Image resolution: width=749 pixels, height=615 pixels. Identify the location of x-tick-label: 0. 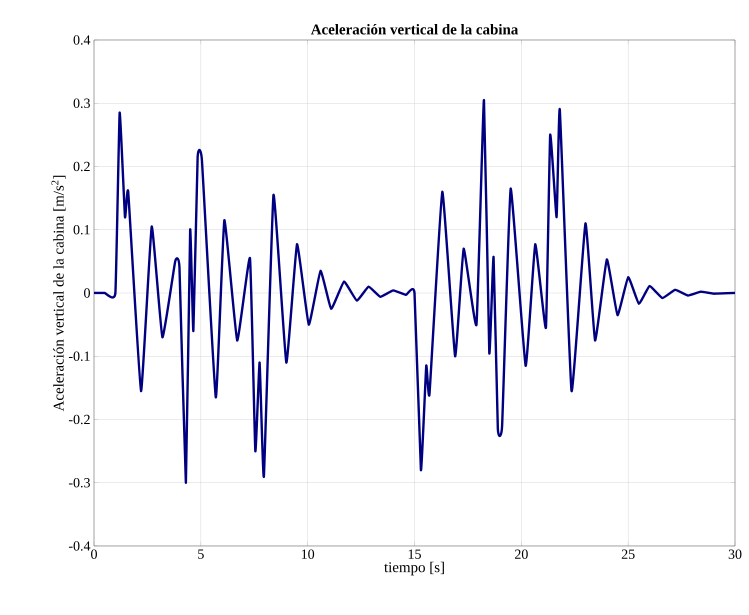
(94, 554).